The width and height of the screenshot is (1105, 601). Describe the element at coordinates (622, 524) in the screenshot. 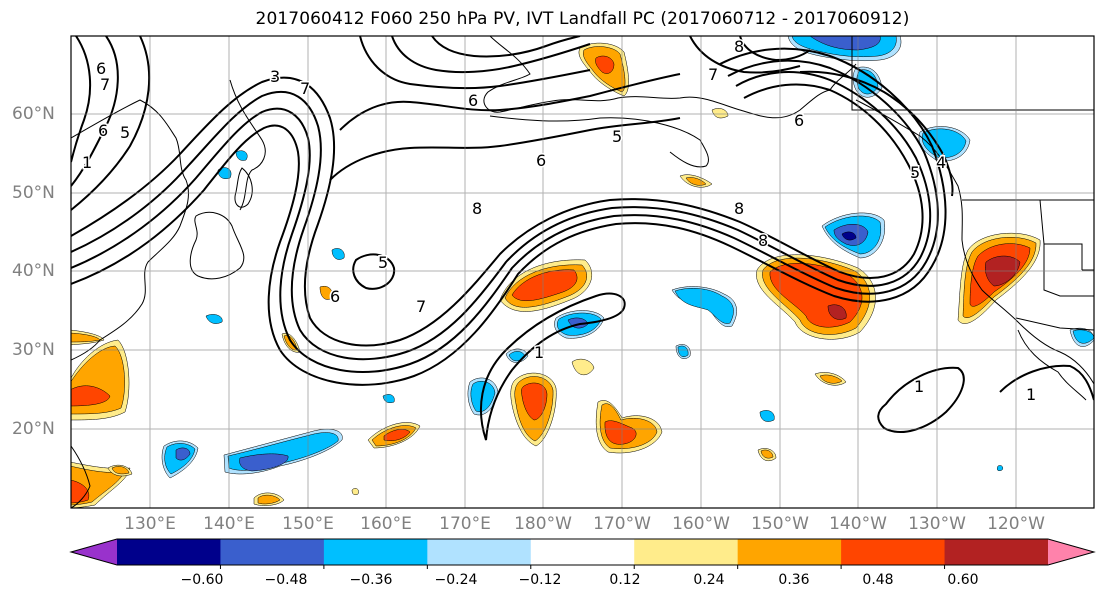

I see `lon-label: 170°W` at that location.